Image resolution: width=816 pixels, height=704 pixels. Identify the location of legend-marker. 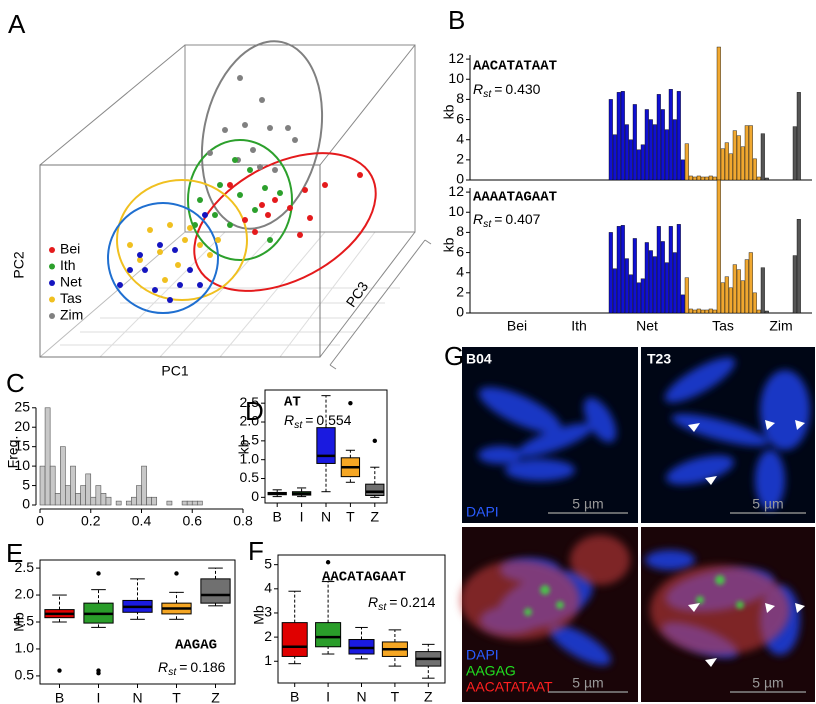
(52, 266).